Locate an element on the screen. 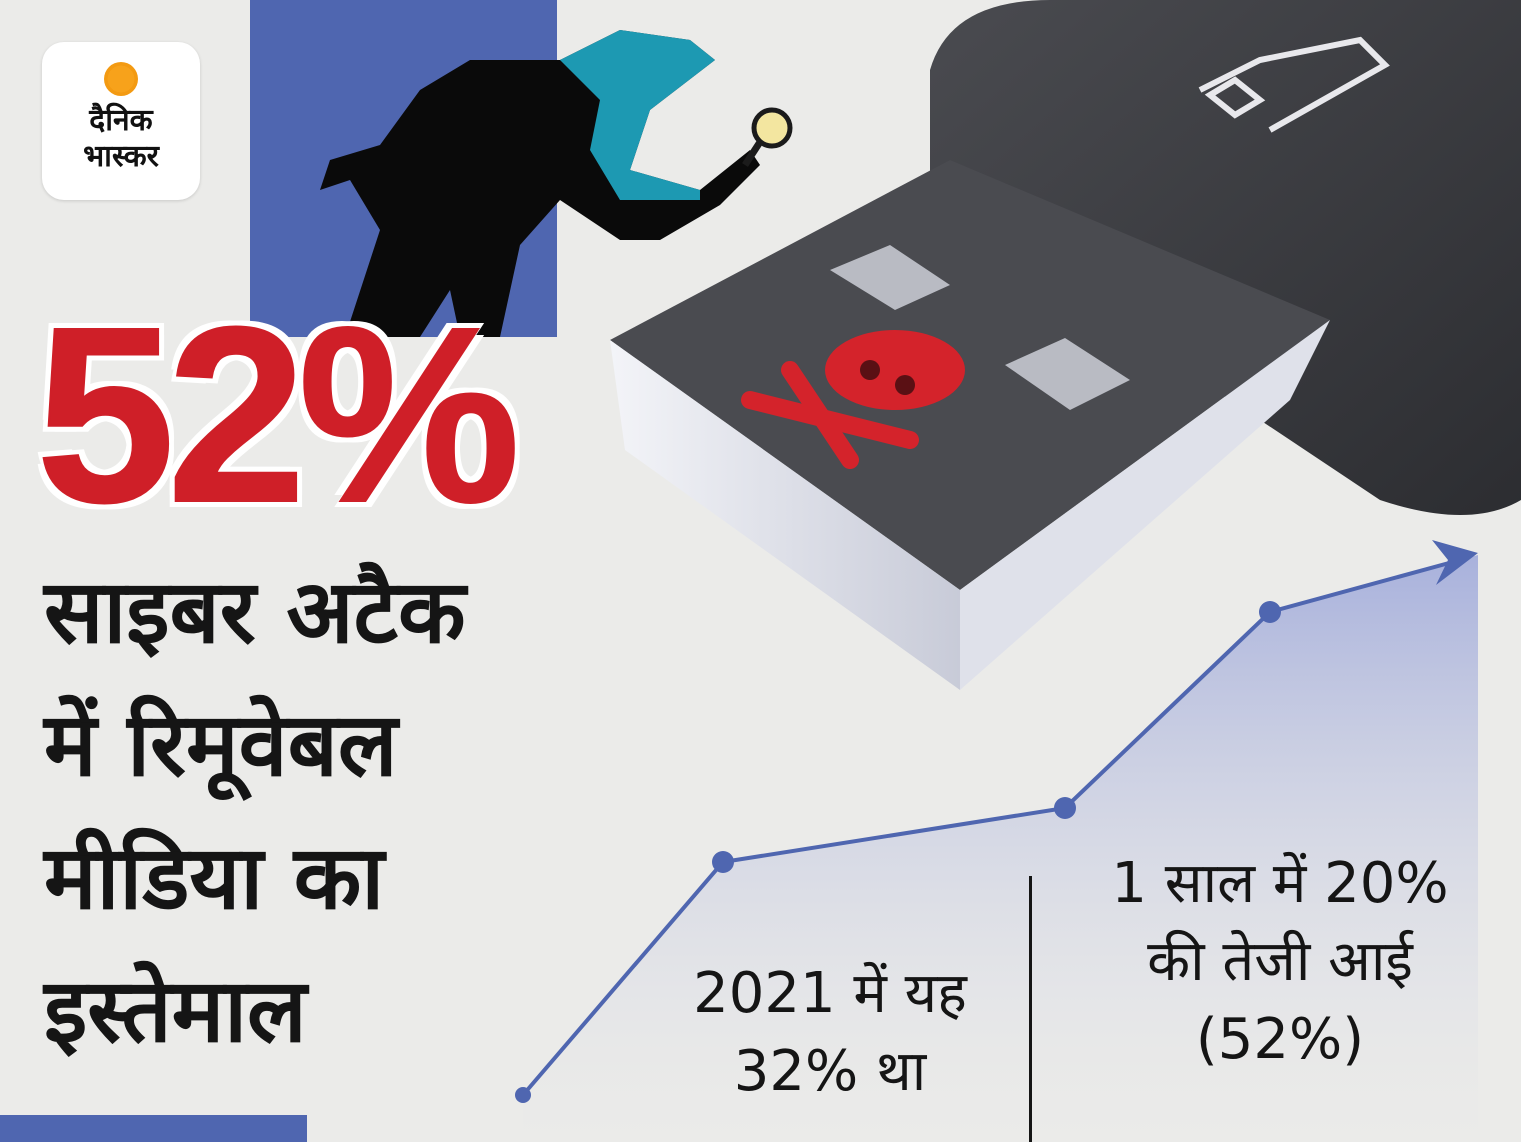  magnifier-icon is located at coordinates (767, 137).